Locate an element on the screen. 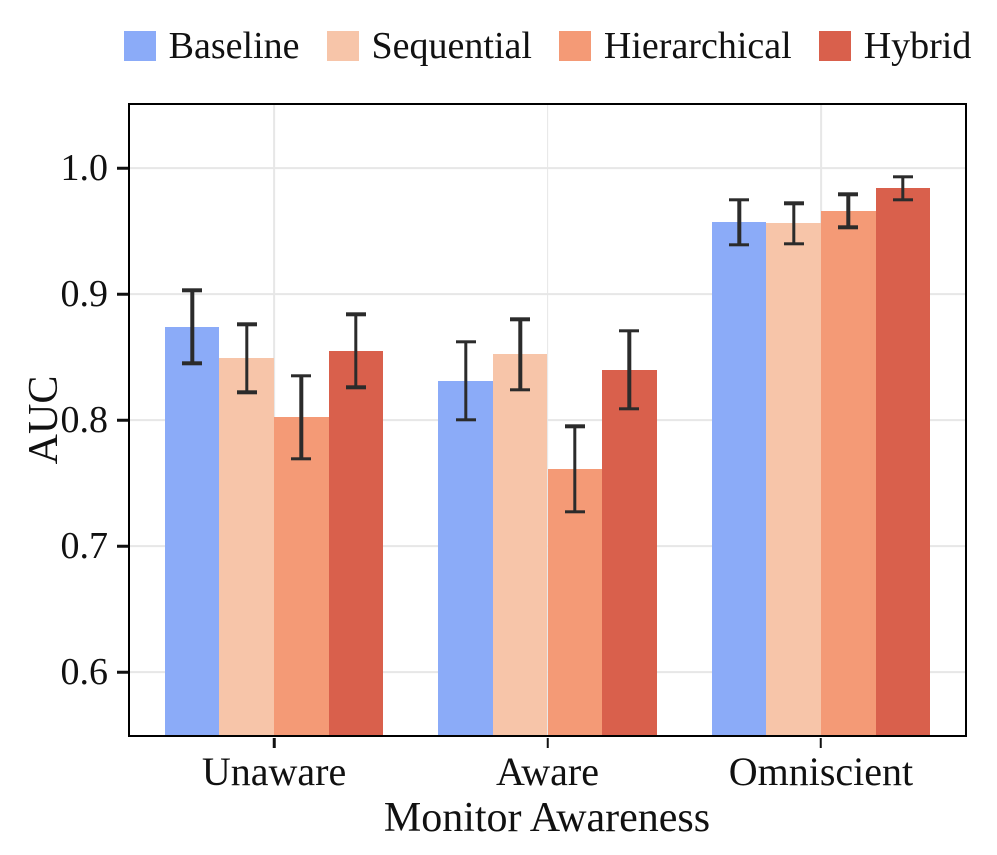 Image resolution: width=997 pixels, height=855 pixels. legend-item: Sequential is located at coordinates (429, 46).